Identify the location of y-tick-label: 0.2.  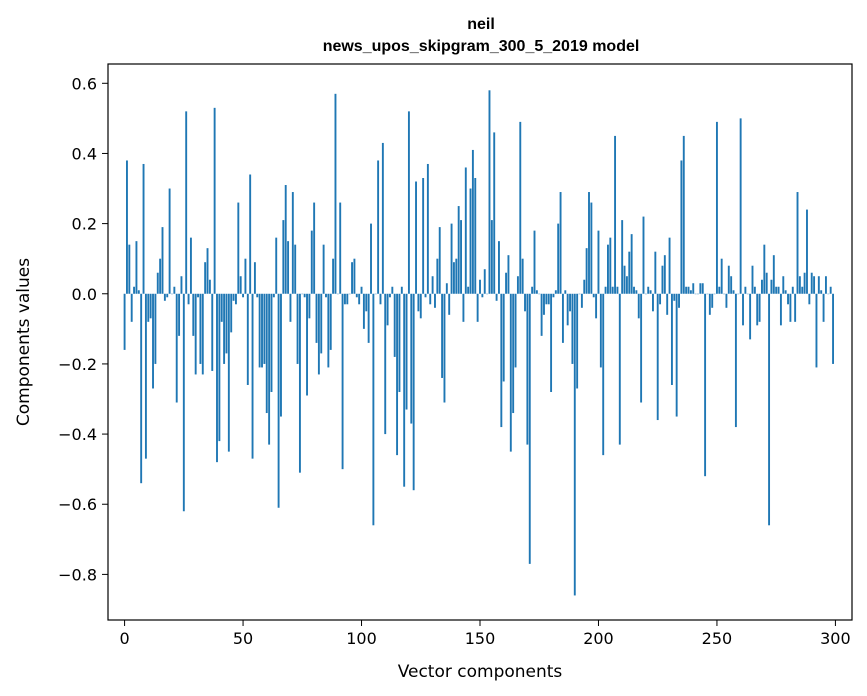
(84, 224).